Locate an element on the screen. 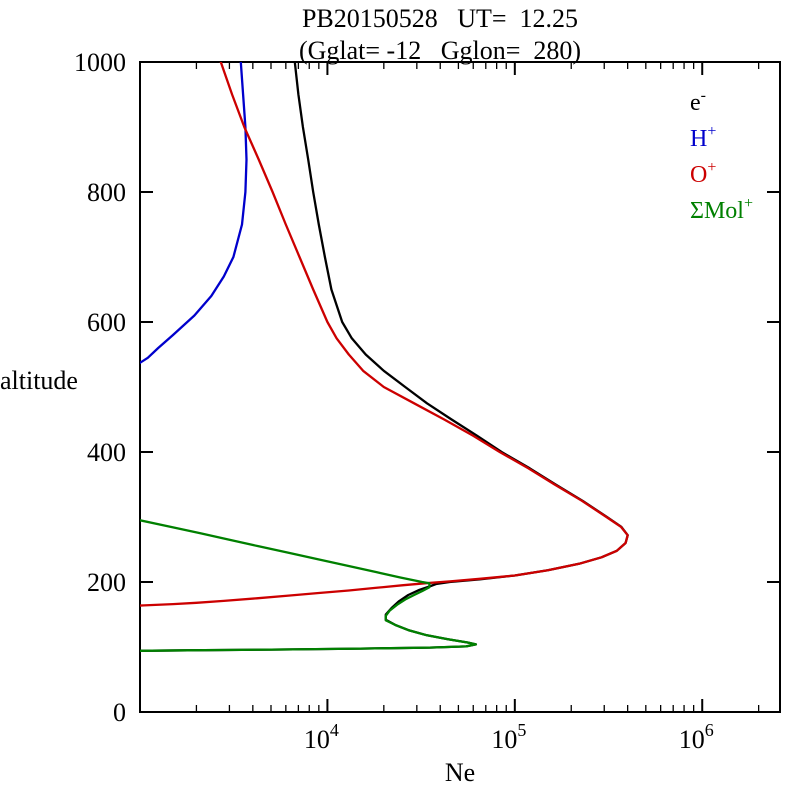 This screenshot has width=792, height=796. y-tick-label: 600 is located at coordinates (106, 322).